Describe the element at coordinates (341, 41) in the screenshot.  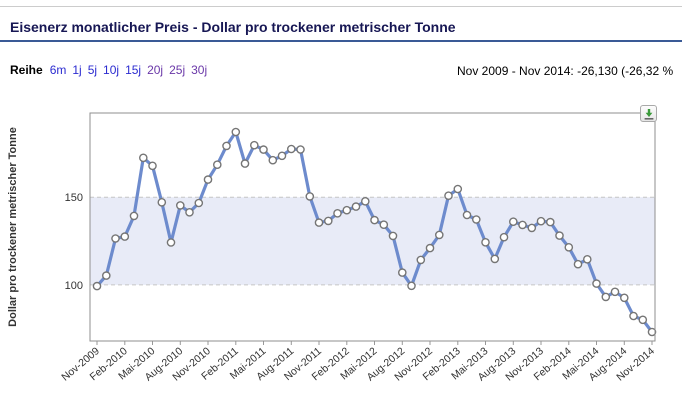
I see `header-divider` at that location.